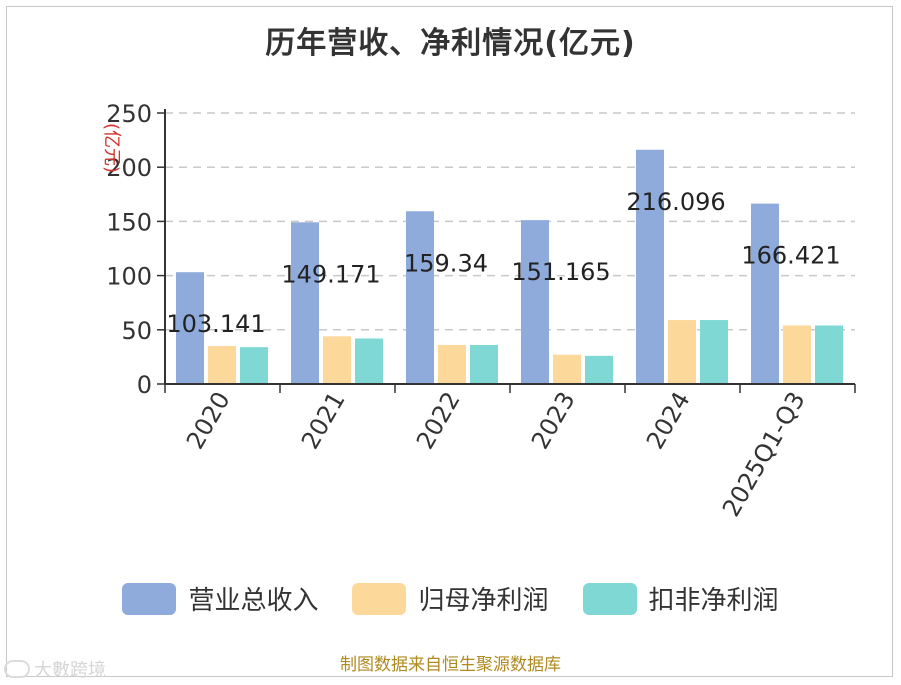 The width and height of the screenshot is (901, 685). Describe the element at coordinates (215, 324) in the screenshot. I see `data-label: 103.141` at that location.